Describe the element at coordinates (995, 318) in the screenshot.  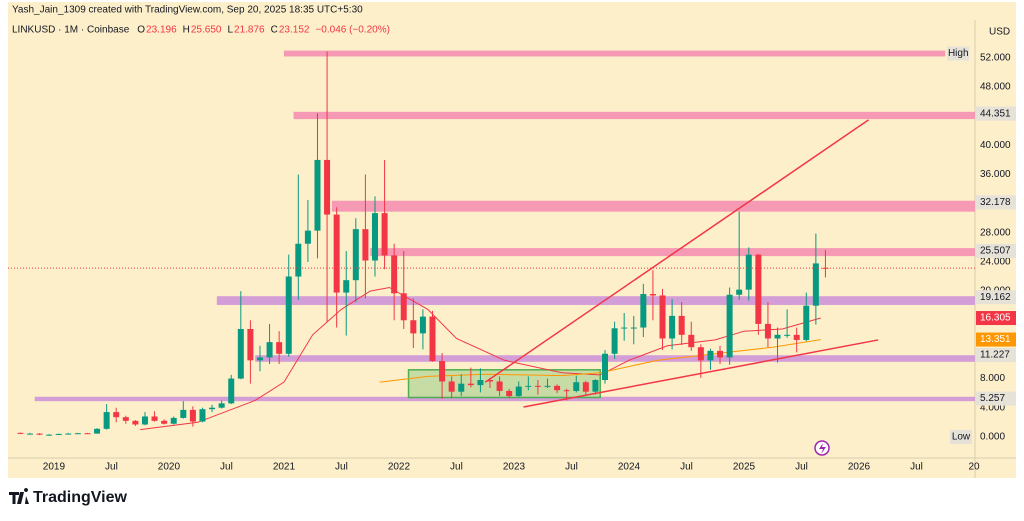
I see `ma-price-label: 16.305` at that location.